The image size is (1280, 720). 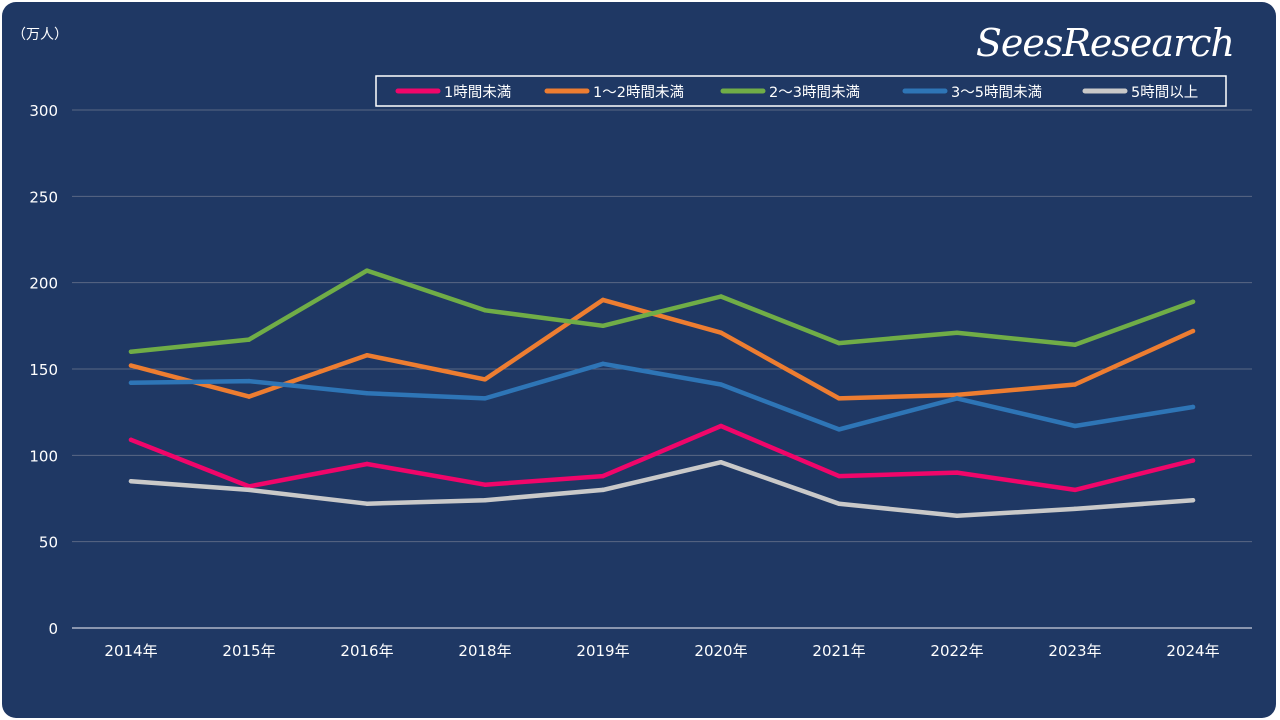 What do you see at coordinates (638, 92) in the screenshot?
I see `legend-label-2: 1～2時間未満` at bounding box center [638, 92].